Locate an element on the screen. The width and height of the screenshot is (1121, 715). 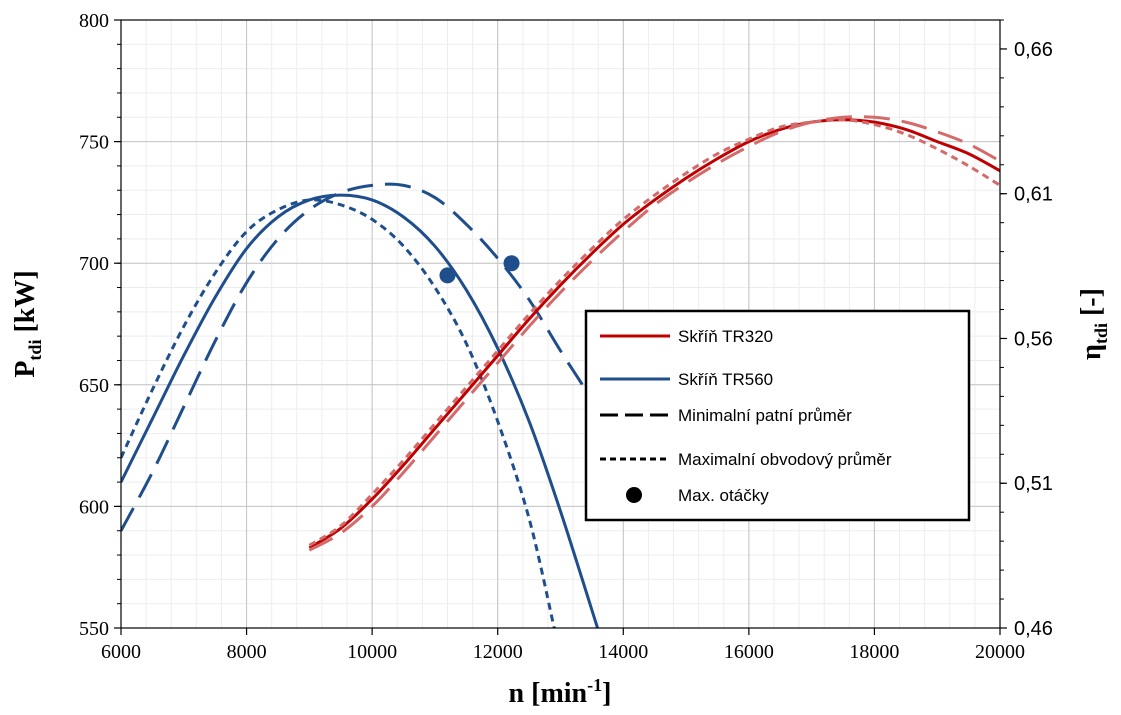
y-left-tick-label: 750 is located at coordinates (94, 143).